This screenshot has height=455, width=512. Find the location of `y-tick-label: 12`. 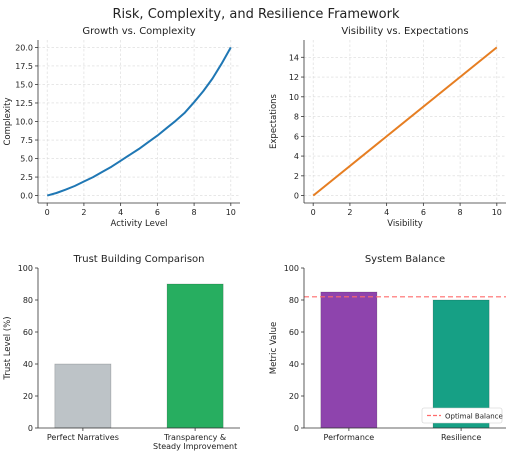

y-tick-label: 12 is located at coordinates (294, 77).